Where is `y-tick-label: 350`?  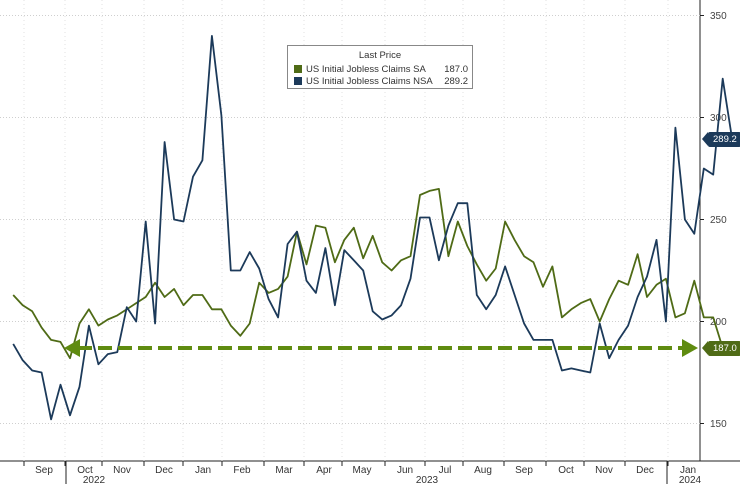 y-tick-label: 350 is located at coordinates (718, 16).